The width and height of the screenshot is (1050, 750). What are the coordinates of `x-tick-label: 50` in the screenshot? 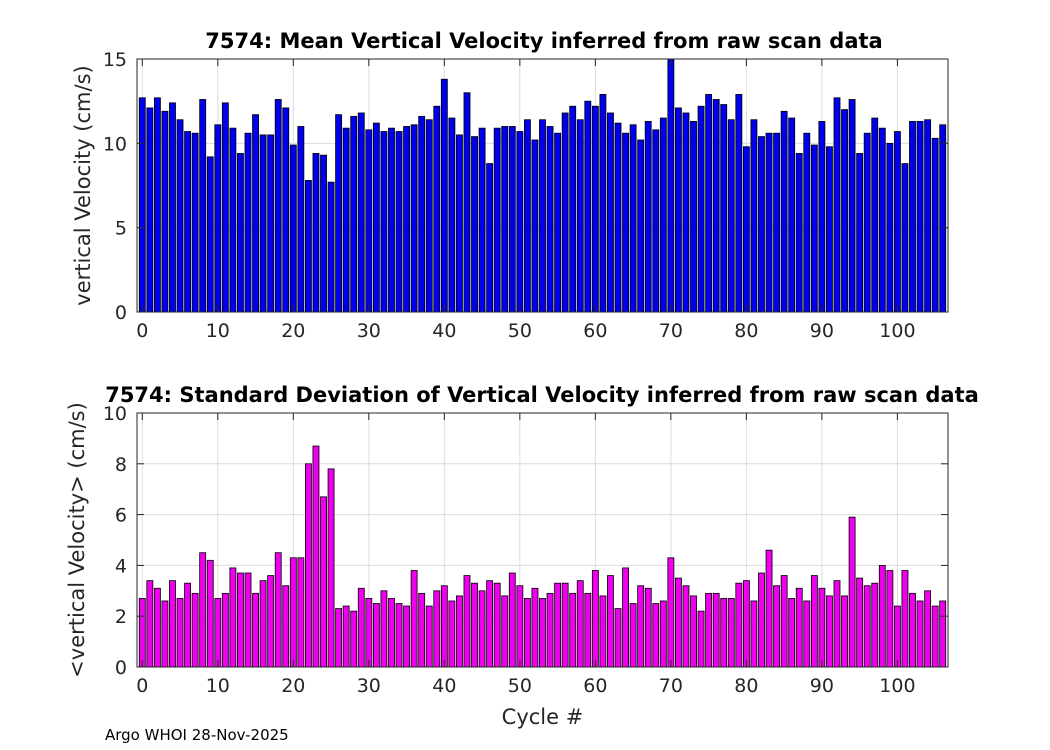 It's located at (520, 686).